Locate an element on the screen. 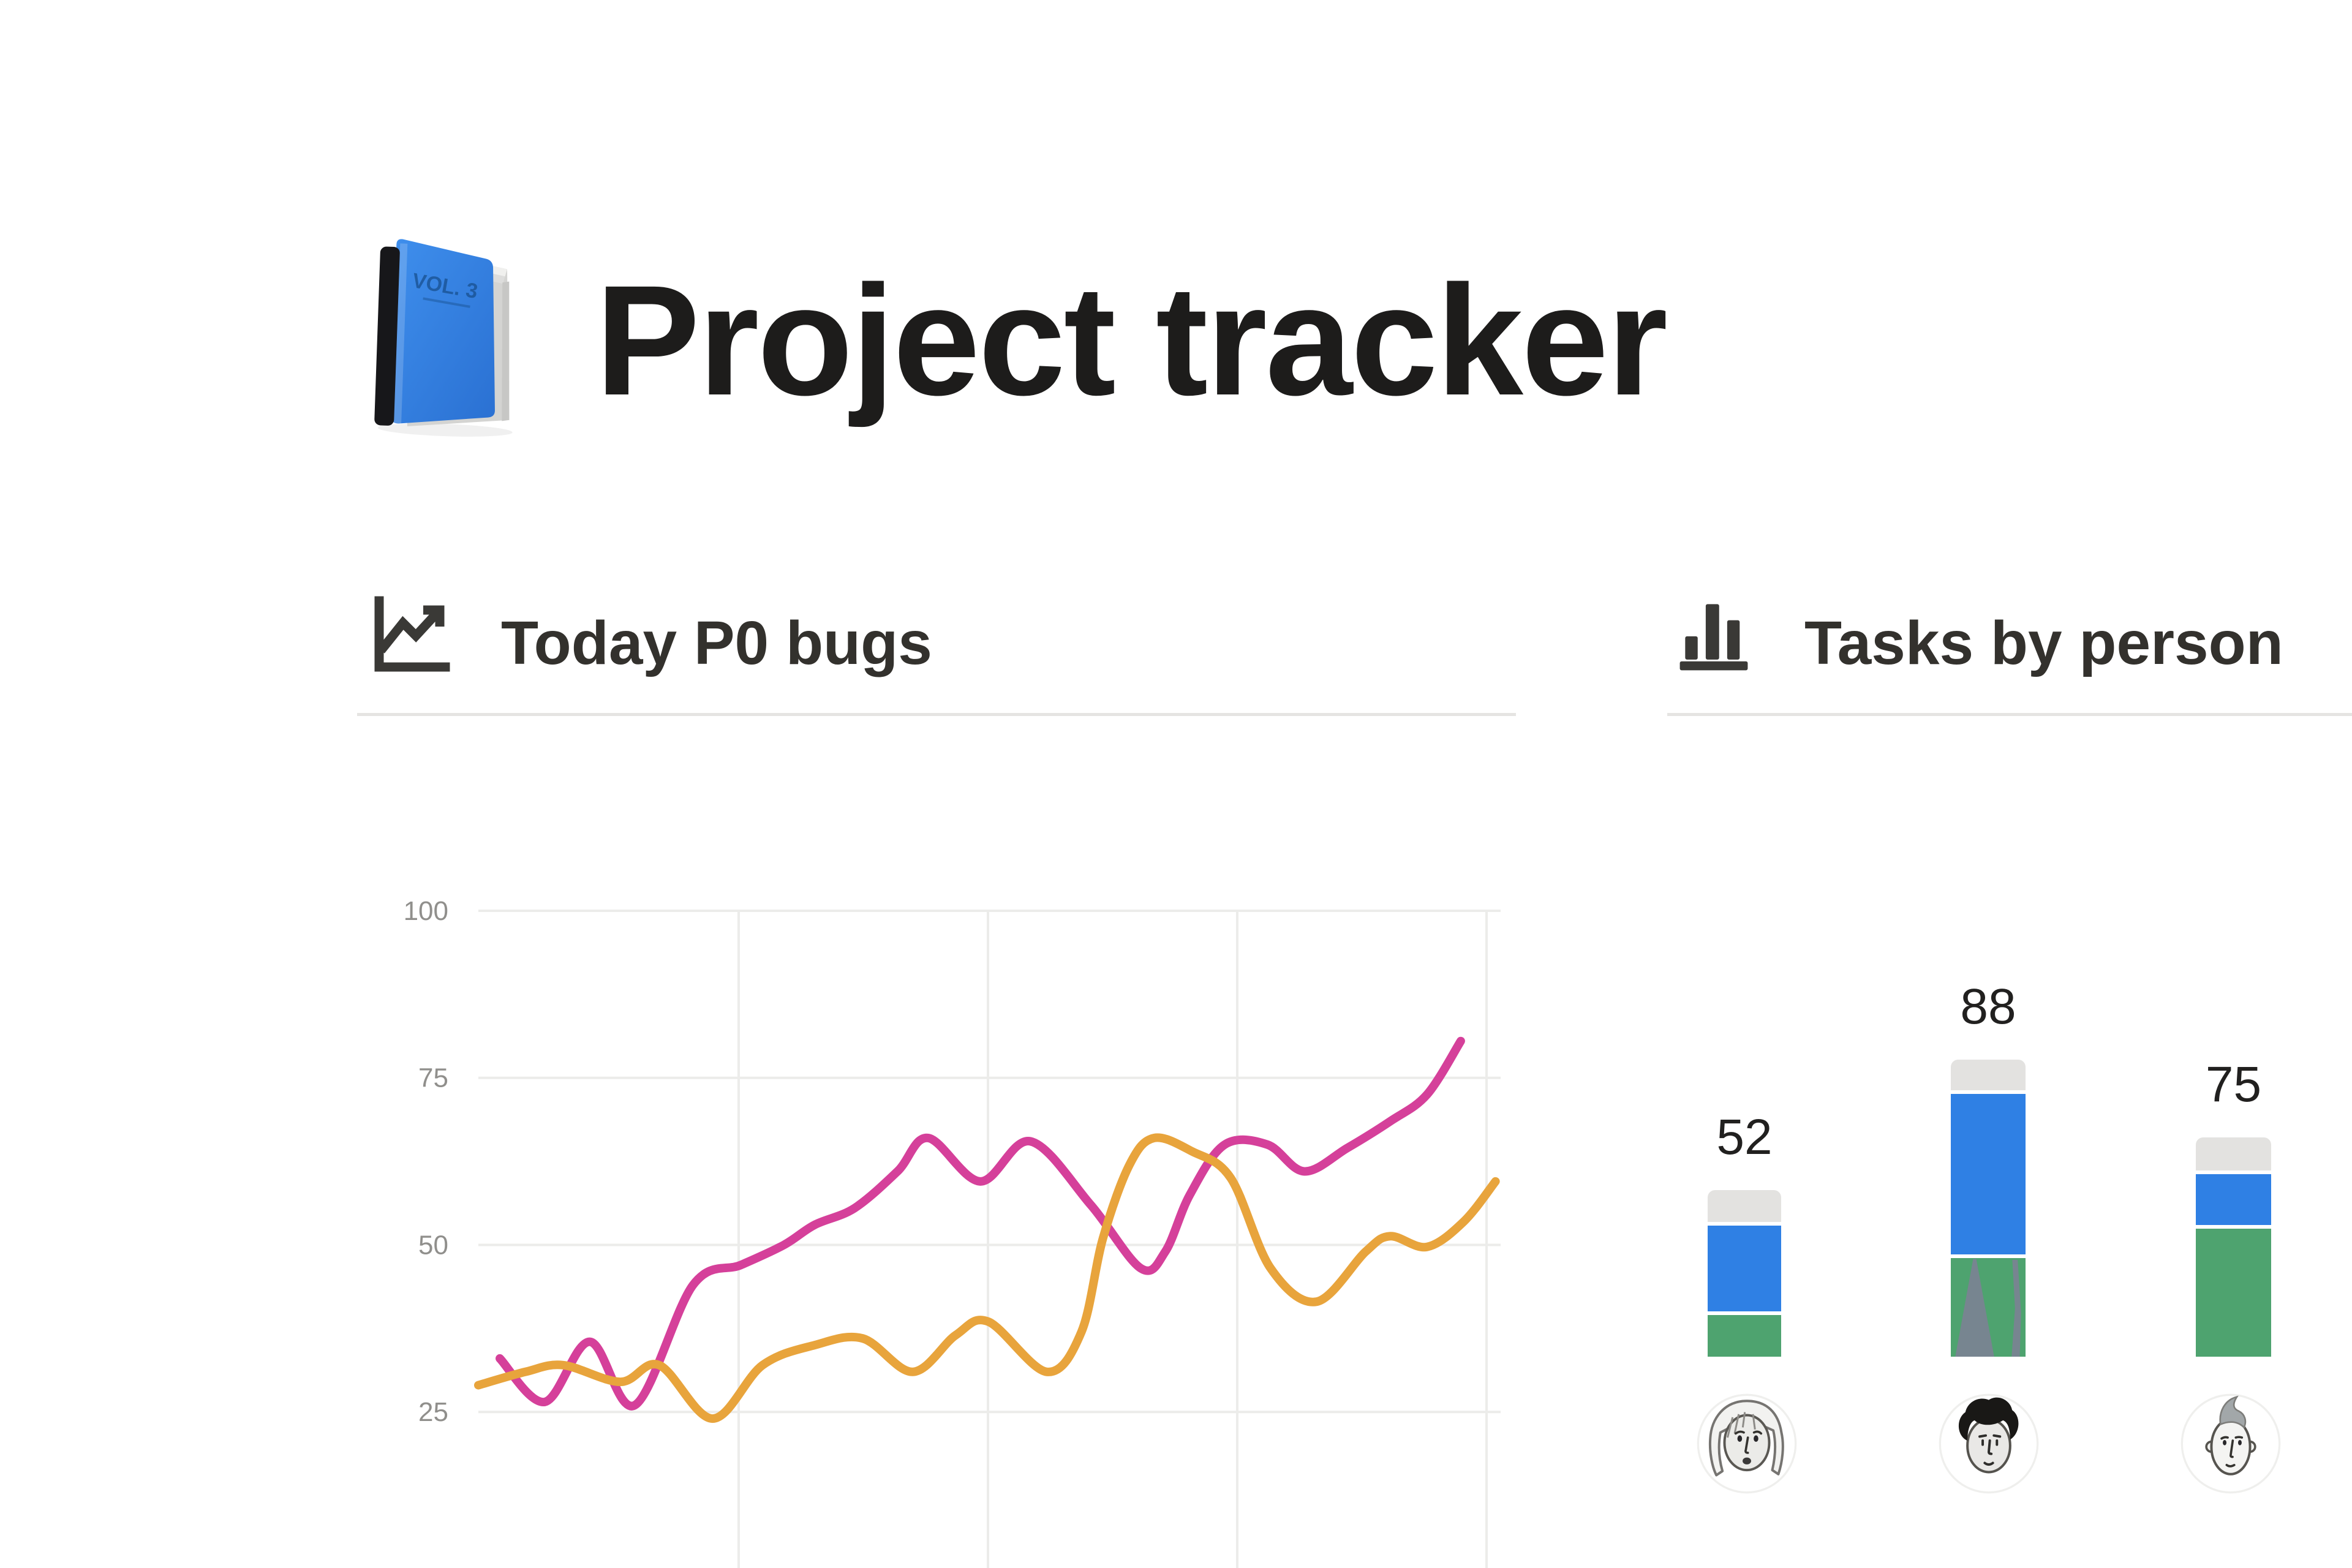 The image size is (2352, 1568). y-axis-tick-label: 100 is located at coordinates (426, 911).